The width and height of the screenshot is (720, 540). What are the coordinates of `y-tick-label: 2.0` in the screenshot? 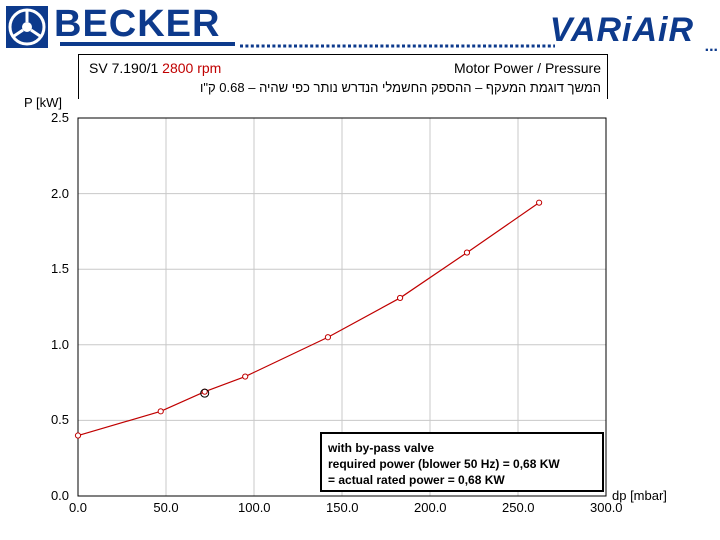 It's located at (60, 193).